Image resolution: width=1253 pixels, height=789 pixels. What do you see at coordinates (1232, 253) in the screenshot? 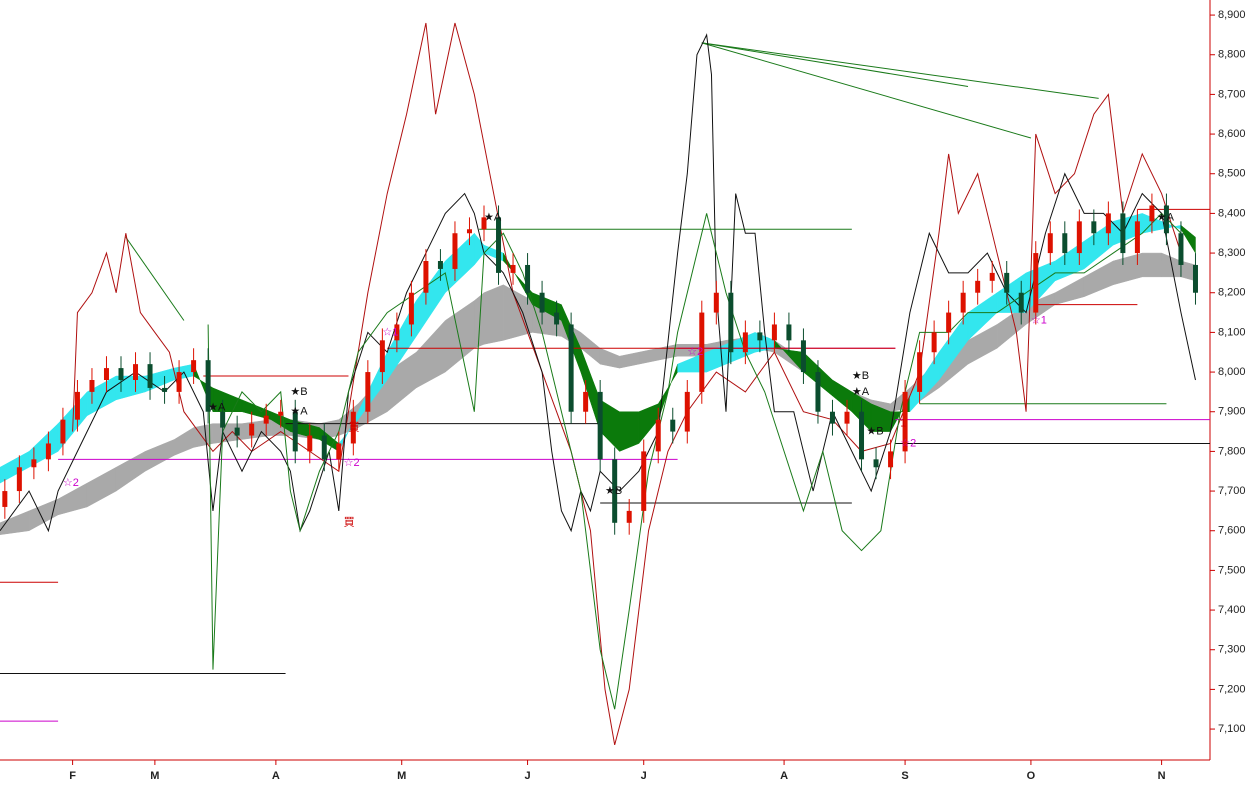
I see `y-tick-label: 8,300` at bounding box center [1232, 253].